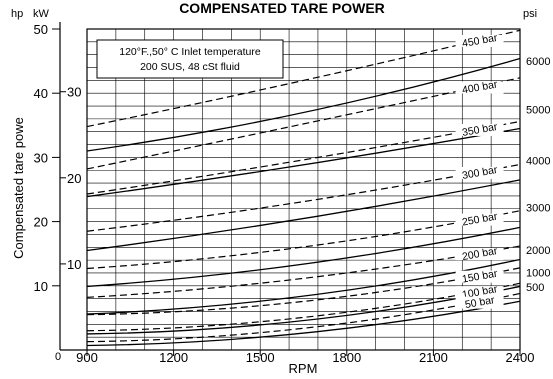  What do you see at coordinates (87, 357) in the screenshot?
I see `x-tick-label: 900` at bounding box center [87, 357].